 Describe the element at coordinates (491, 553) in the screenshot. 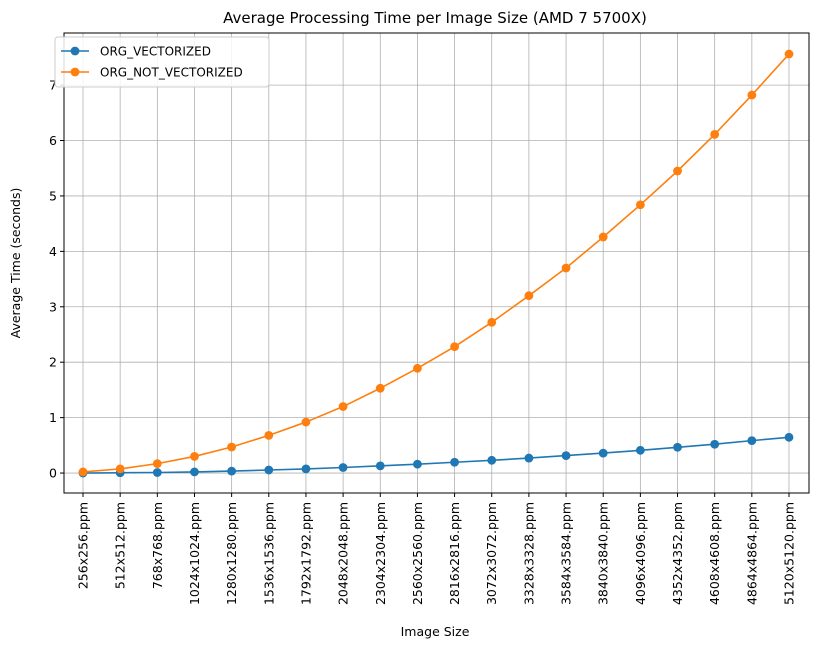

I see `x-tick-label: 3072x3072.ppm` at that location.